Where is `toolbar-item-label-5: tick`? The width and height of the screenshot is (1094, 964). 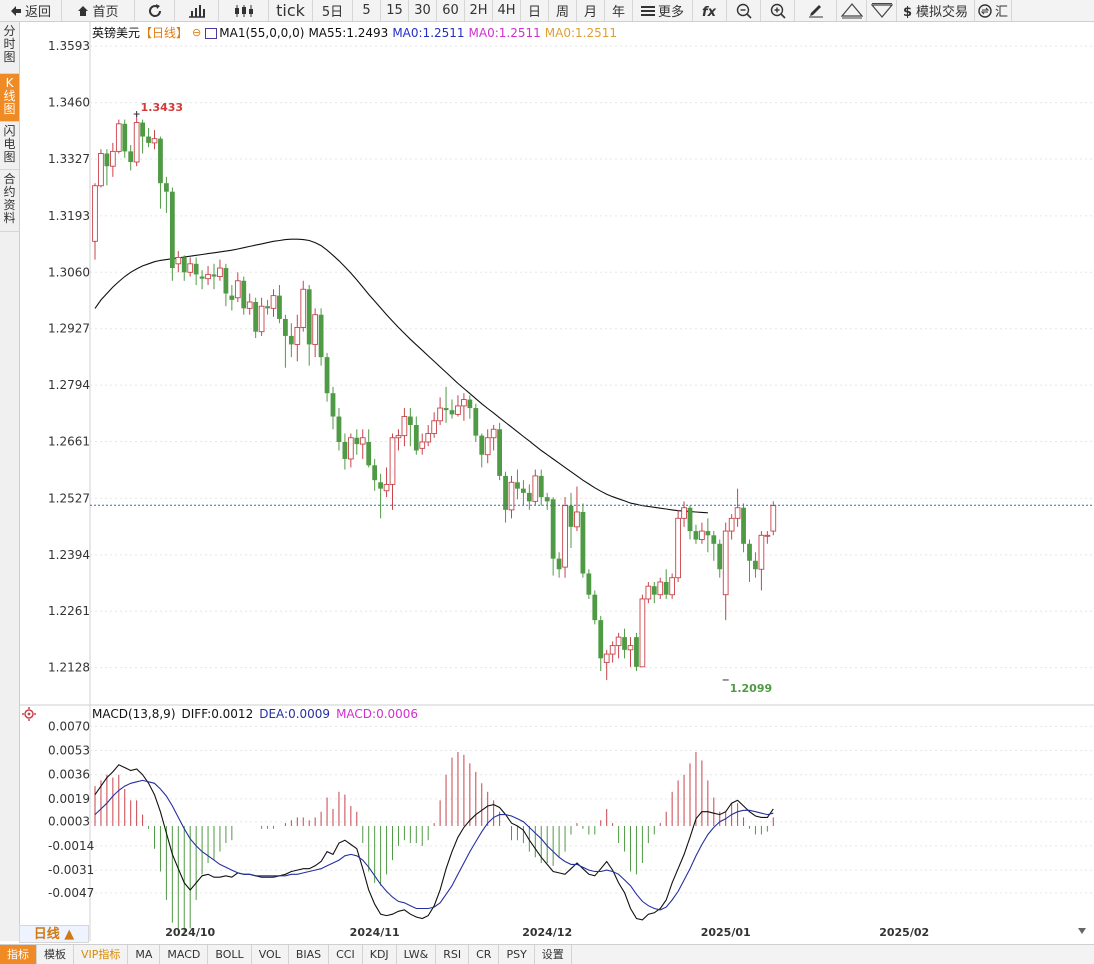
toolbar-item-label-5: tick is located at coordinates (291, 10).